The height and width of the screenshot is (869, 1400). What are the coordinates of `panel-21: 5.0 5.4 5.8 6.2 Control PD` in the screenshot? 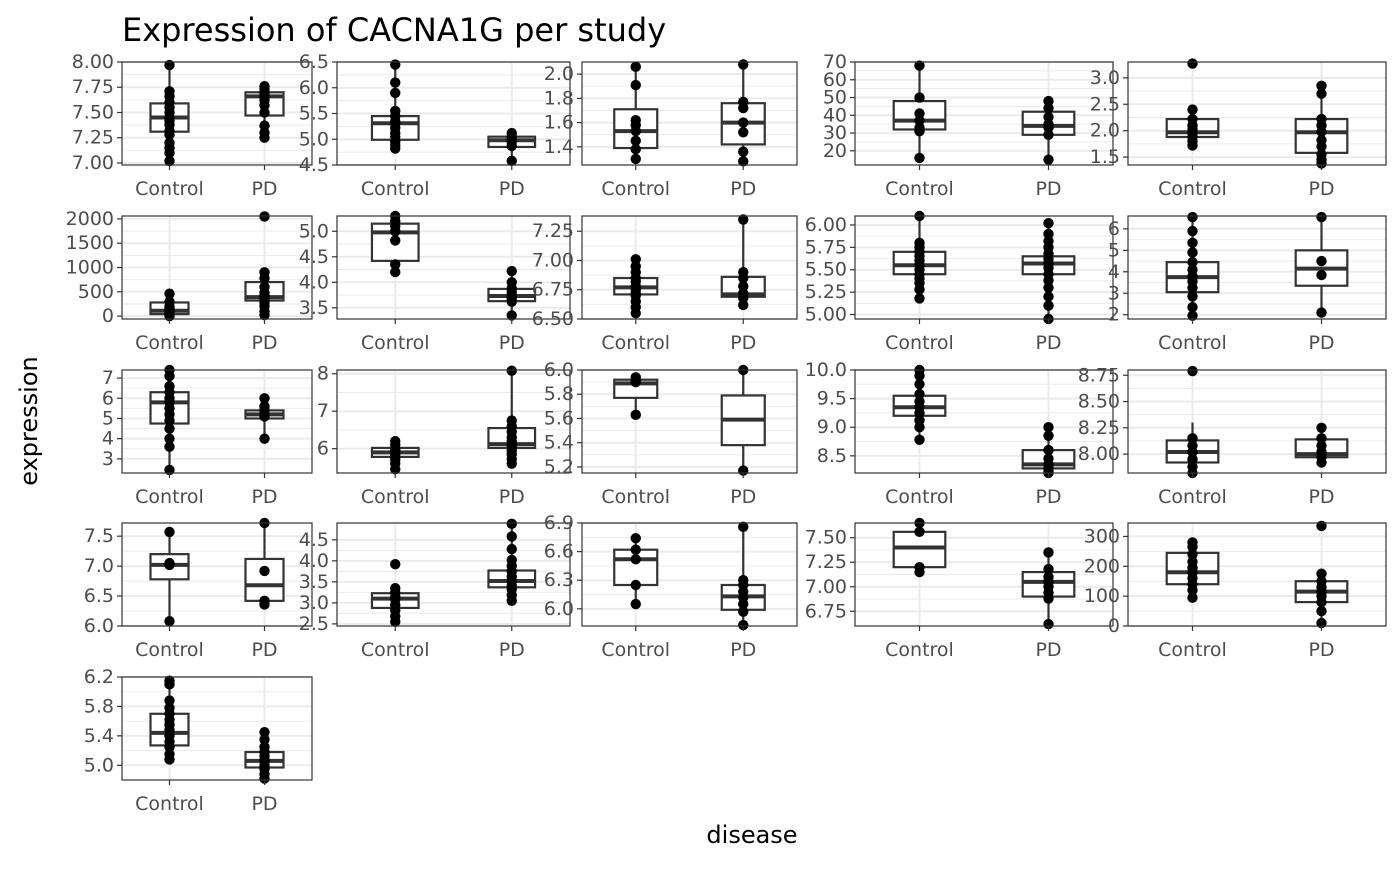 It's located at (198, 740).